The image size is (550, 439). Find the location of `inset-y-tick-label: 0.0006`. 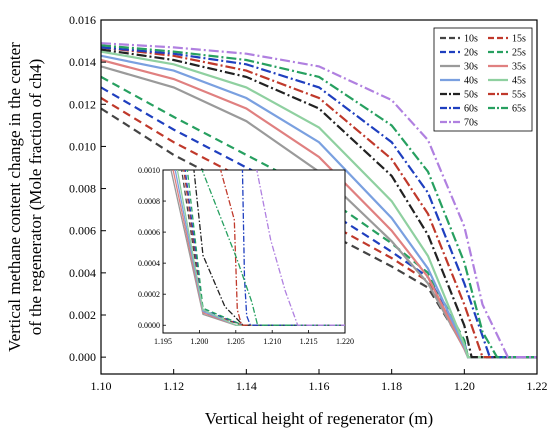

inset-y-tick-label: 0.0006 is located at coordinates (149, 232).